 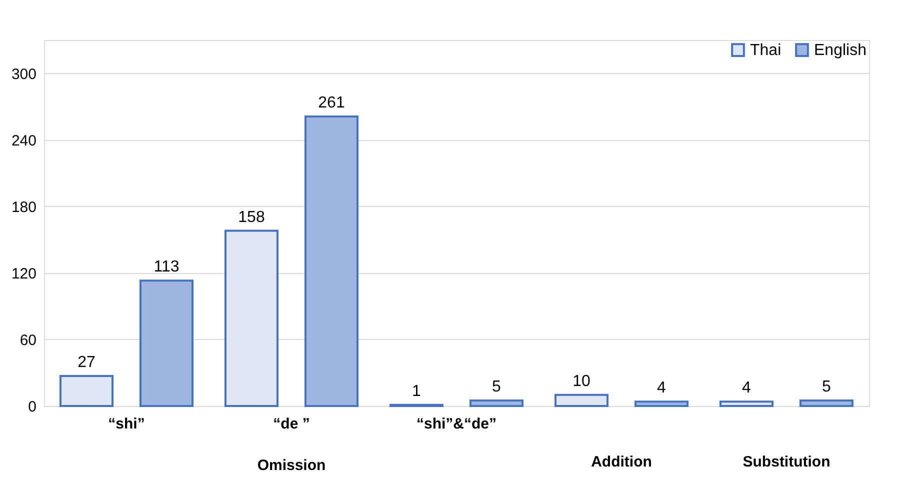 What do you see at coordinates (291, 465) in the screenshot?
I see `text: Omission` at bounding box center [291, 465].